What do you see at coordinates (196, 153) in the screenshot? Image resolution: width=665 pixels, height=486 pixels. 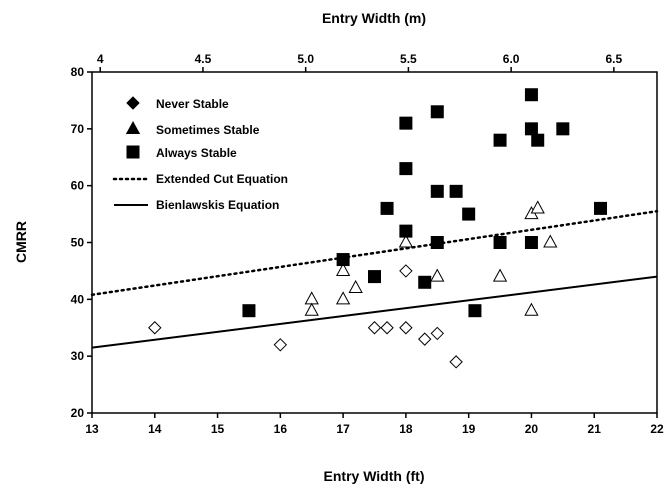 I see `legend-label: Always Stable` at bounding box center [196, 153].